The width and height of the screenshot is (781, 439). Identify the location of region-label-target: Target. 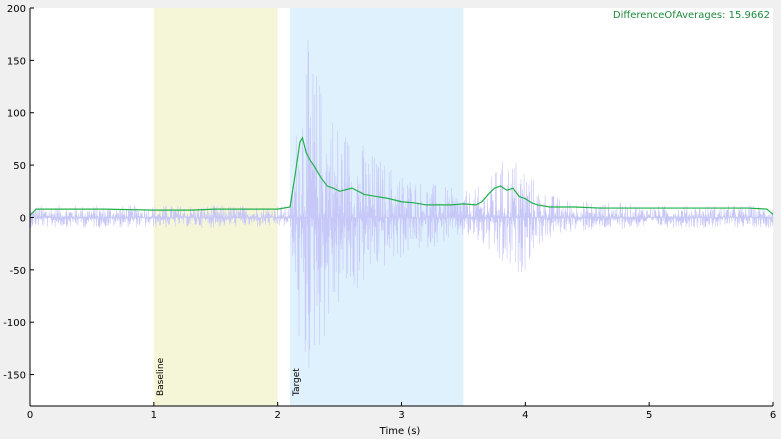
(297, 382).